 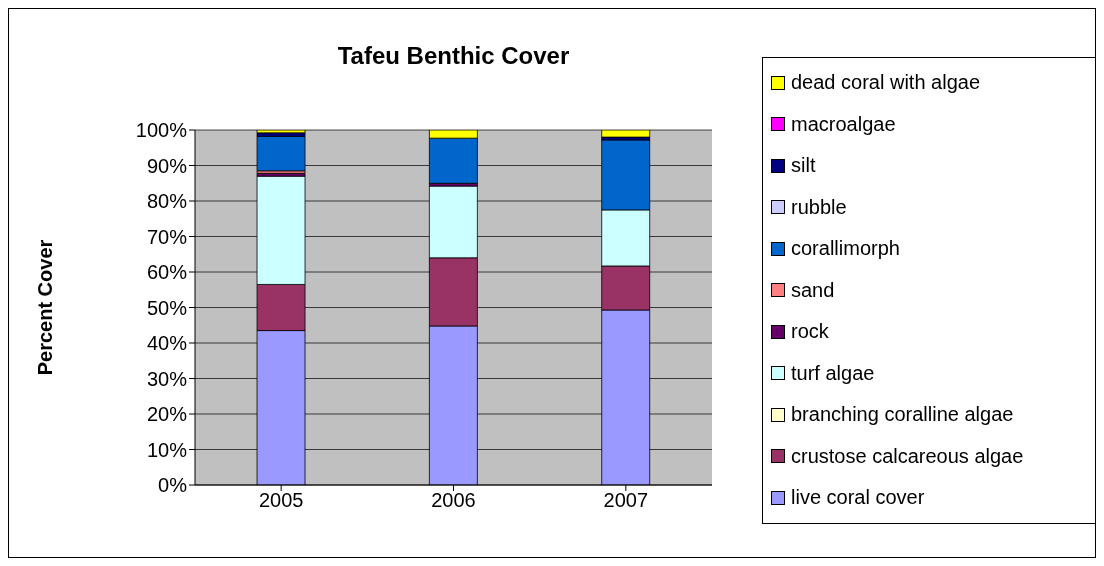 I want to click on legend-label: rubble, so click(x=819, y=207).